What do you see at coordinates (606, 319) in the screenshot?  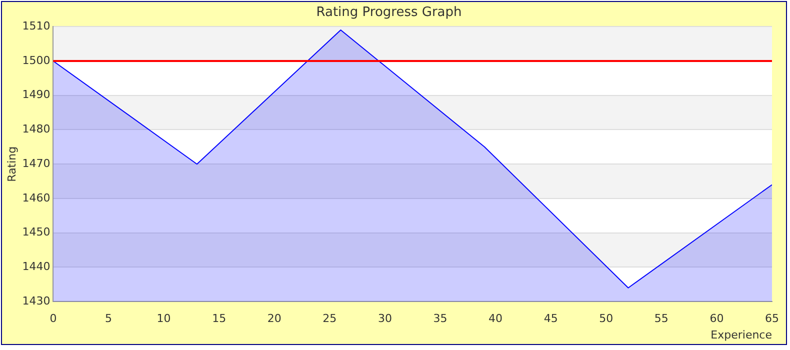 I see `x-tick-label: 50` at bounding box center [606, 319].